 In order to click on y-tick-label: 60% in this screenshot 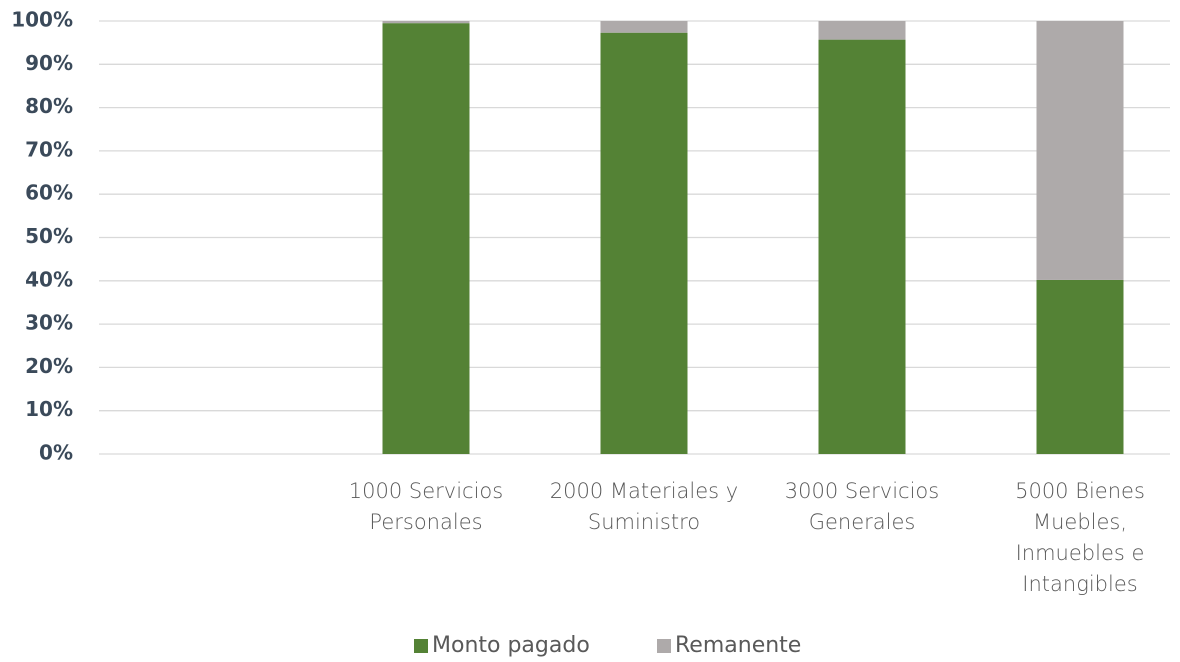, I will do `click(49, 193)`.